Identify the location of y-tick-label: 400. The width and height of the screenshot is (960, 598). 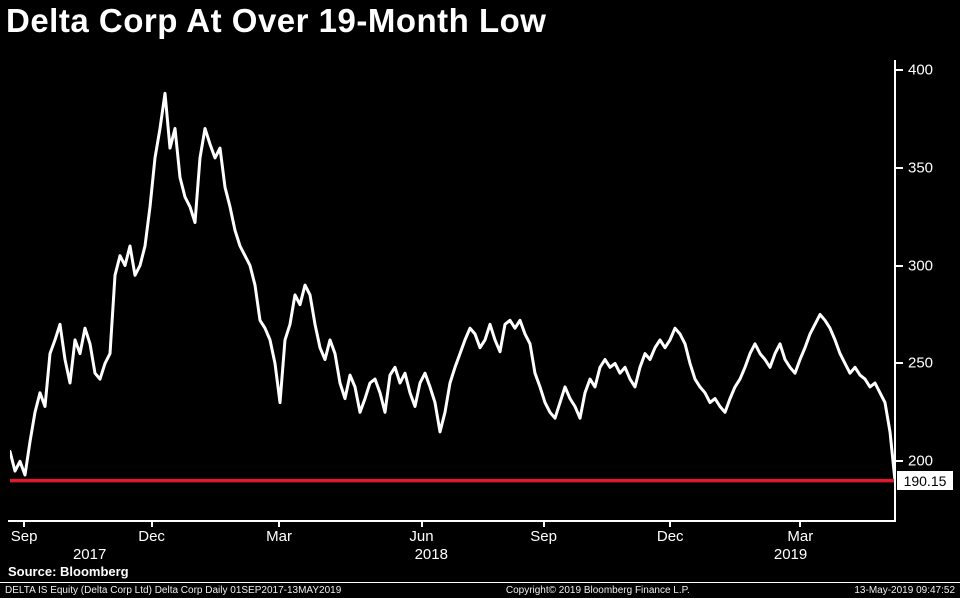
(921, 70).